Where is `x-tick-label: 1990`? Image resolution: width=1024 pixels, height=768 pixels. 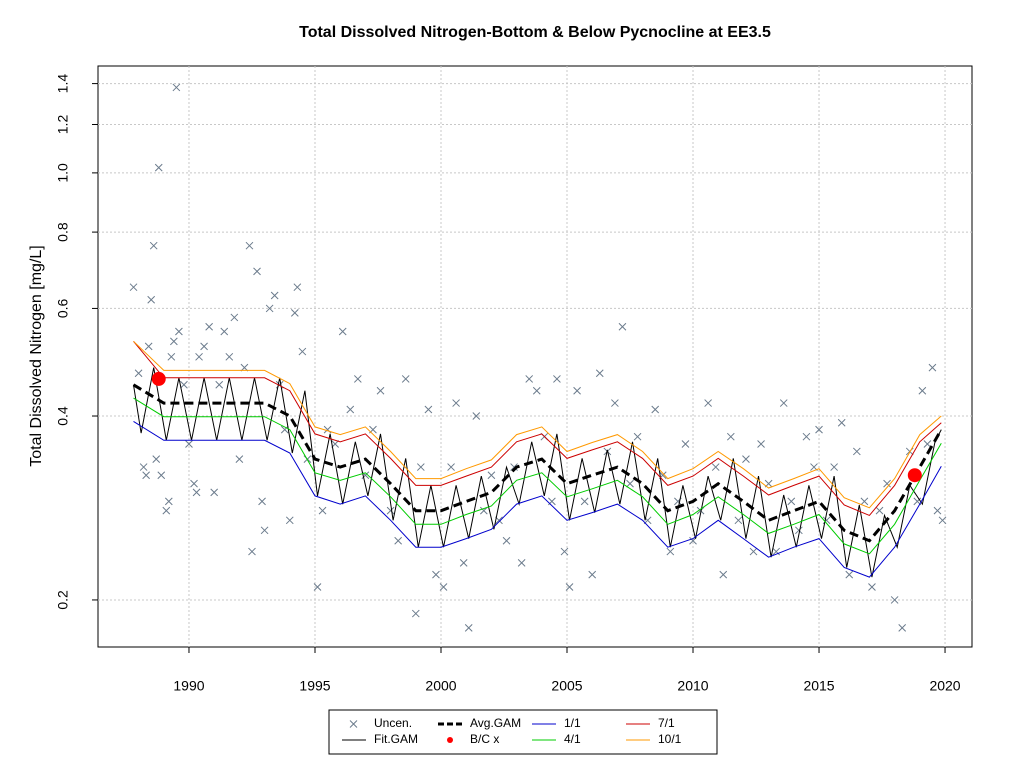
x-tick-label: 1990 is located at coordinates (188, 686).